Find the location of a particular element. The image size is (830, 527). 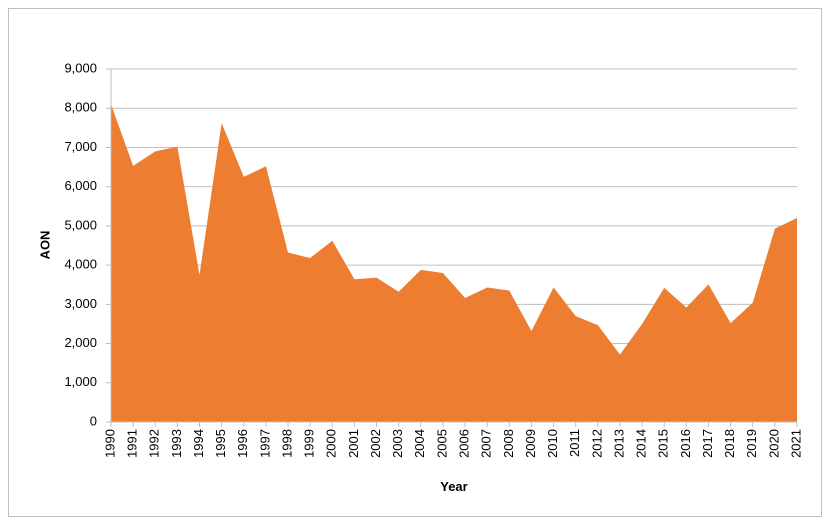

x-tick-label: 2015 is located at coordinates (663, 443).